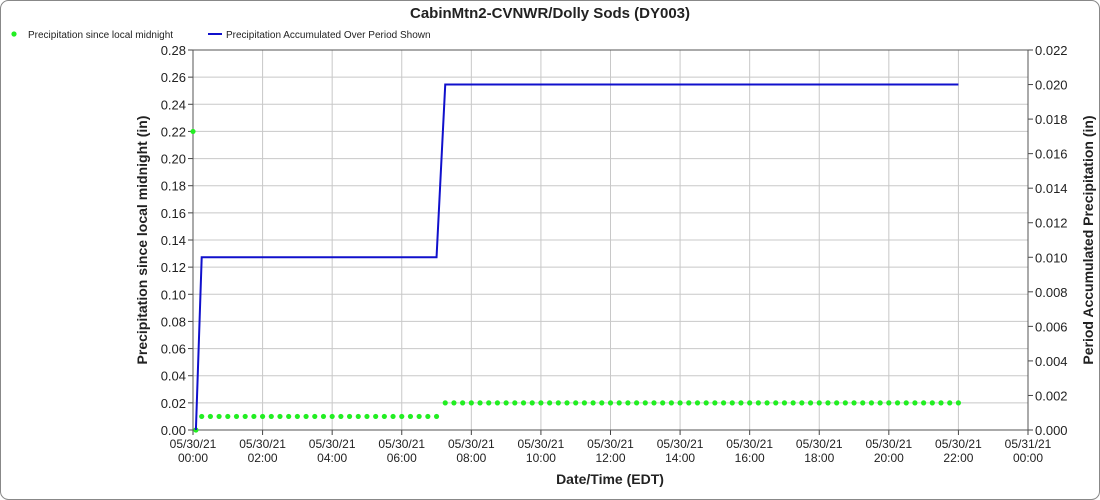  What do you see at coordinates (173, 403) in the screenshot?
I see `y-tick-label: 0.02` at bounding box center [173, 403].